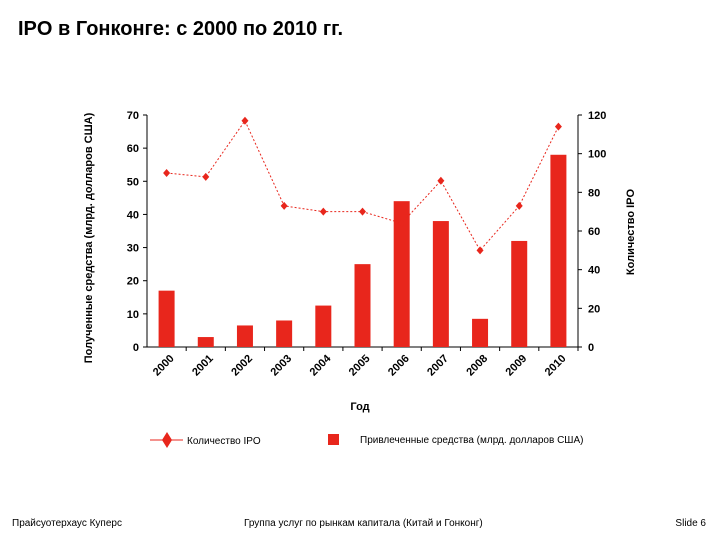 This screenshot has height=540, width=720. I want to click on legend-diamond-icon, so click(167, 440).